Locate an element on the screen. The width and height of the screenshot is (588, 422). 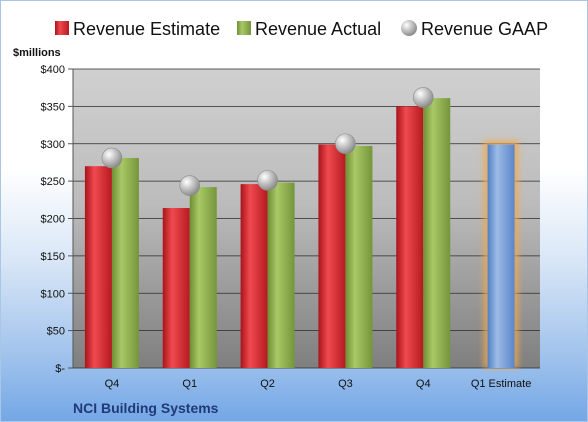
legend-item-actual: Revenue Actual is located at coordinates (309, 29).